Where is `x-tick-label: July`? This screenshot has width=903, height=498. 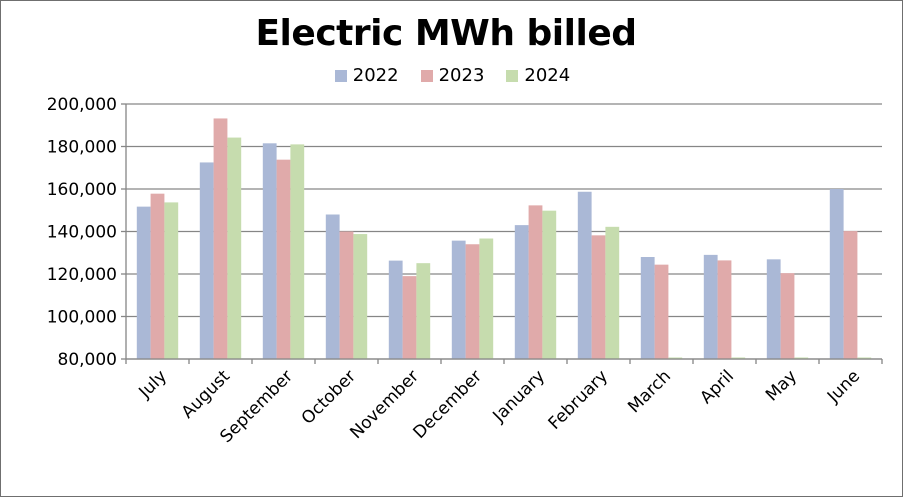
x-tick-label: July is located at coordinates (153, 384).